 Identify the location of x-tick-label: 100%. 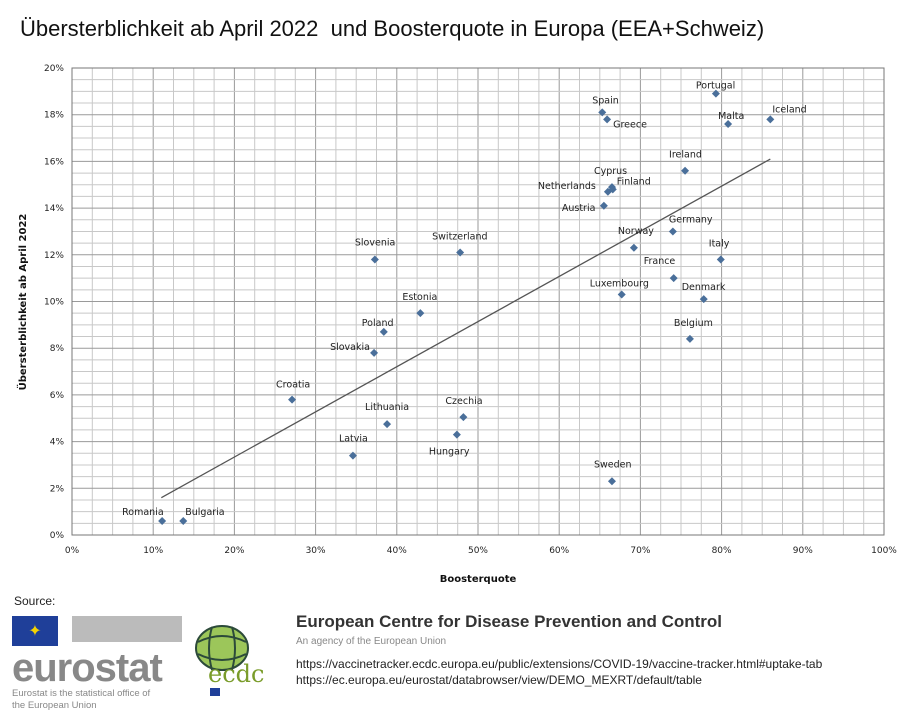
(884, 551).